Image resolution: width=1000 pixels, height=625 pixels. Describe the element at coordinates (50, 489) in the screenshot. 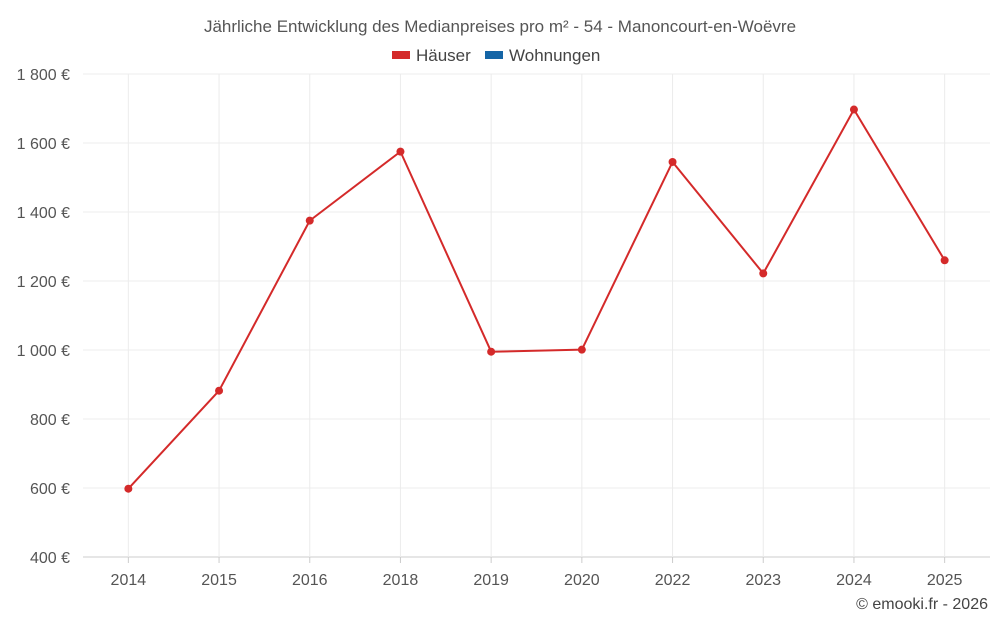

I see `y-tick-label: 600 €` at that location.